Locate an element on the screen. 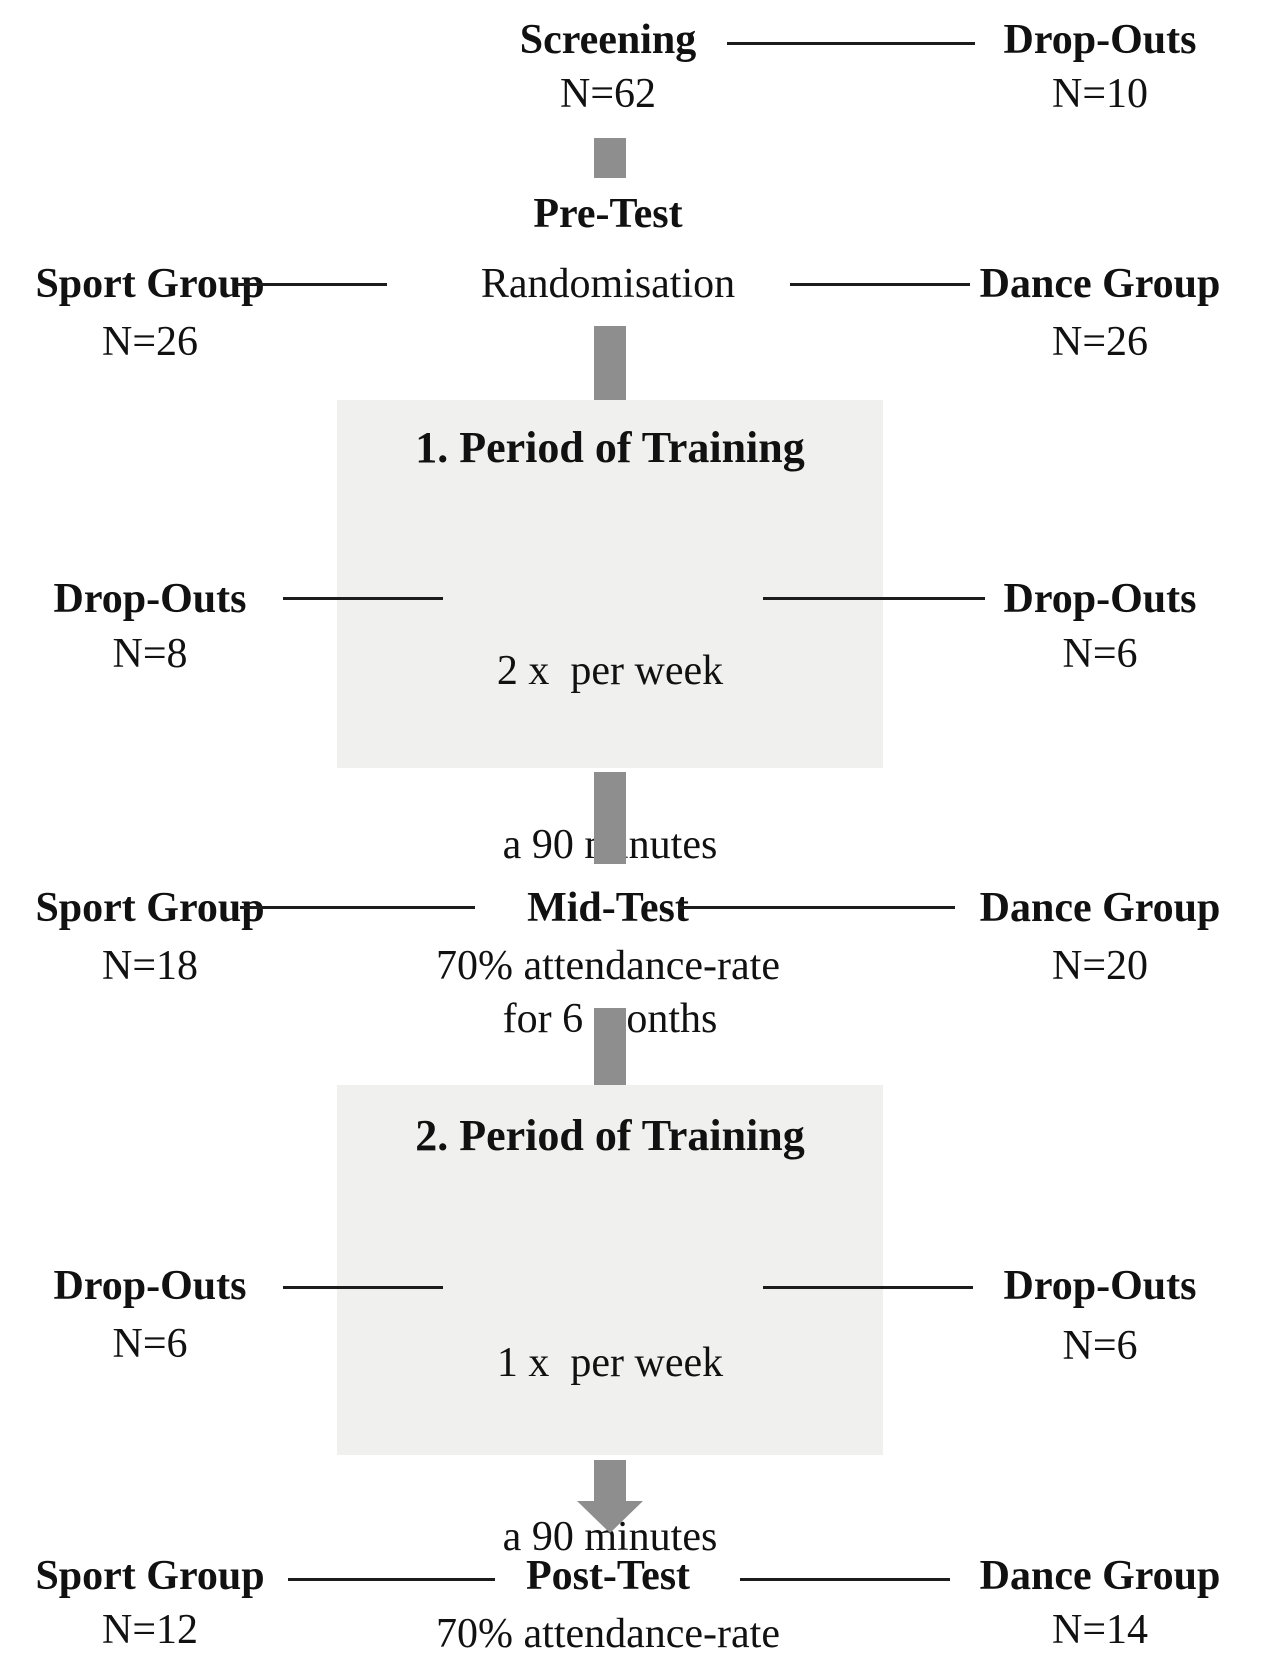 This screenshot has height=1670, width=1273. screening-label: Screening is located at coordinates (608, 40).